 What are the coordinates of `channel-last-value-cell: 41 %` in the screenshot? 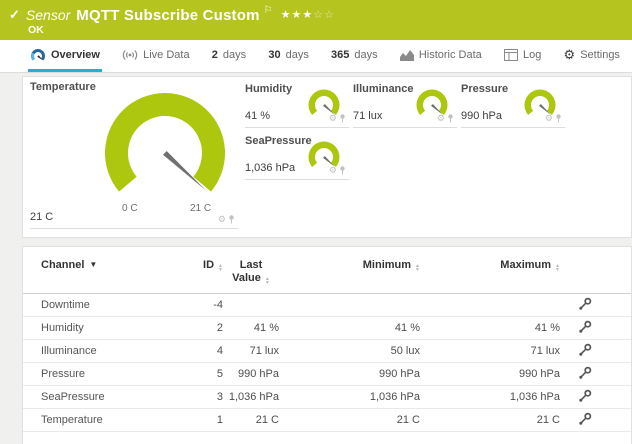 It's located at (251, 328).